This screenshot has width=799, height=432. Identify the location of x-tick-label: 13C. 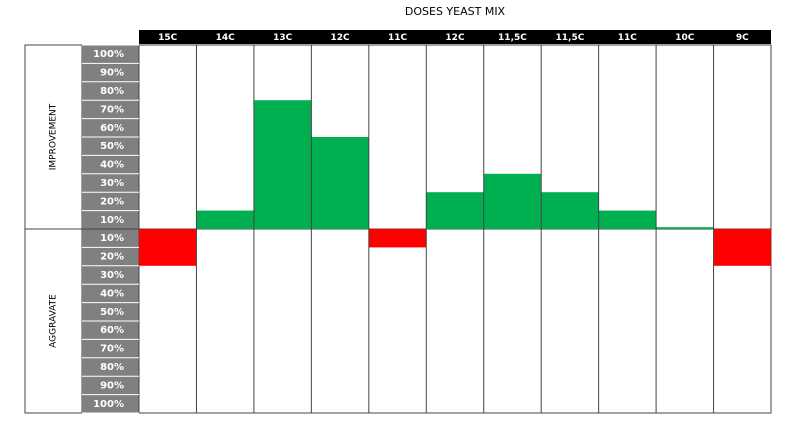
(283, 38).